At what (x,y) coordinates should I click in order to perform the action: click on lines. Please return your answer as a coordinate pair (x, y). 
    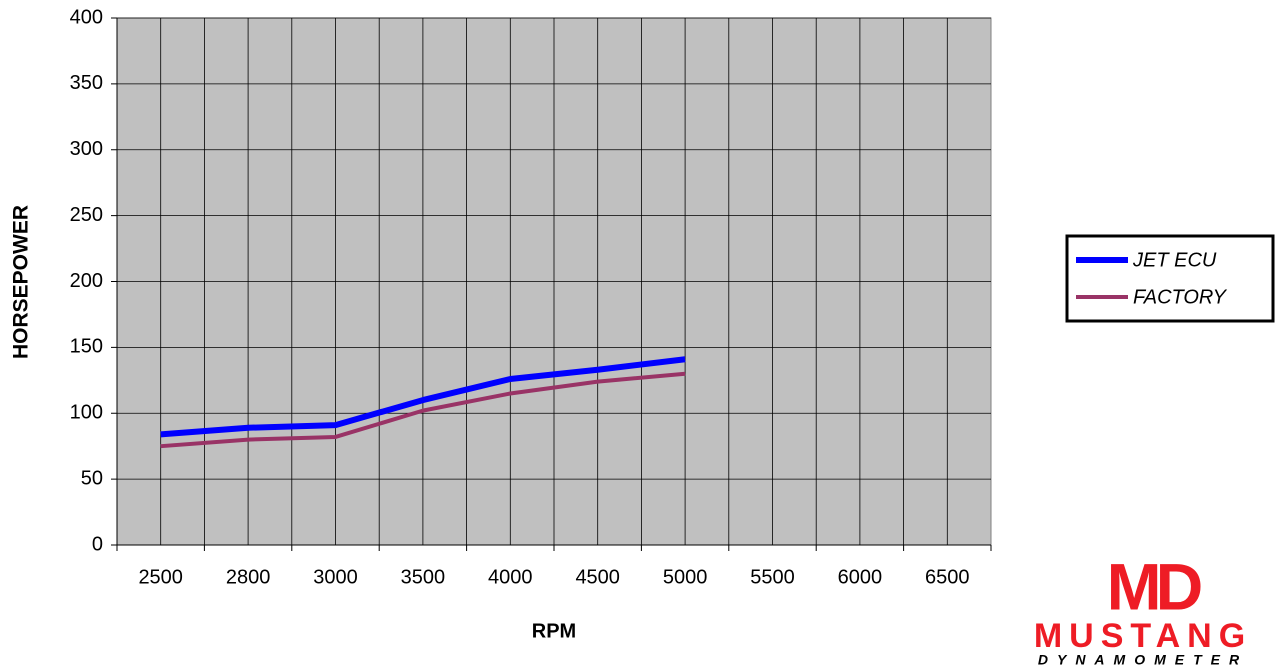
    Looking at the image, I should click on (423, 402).